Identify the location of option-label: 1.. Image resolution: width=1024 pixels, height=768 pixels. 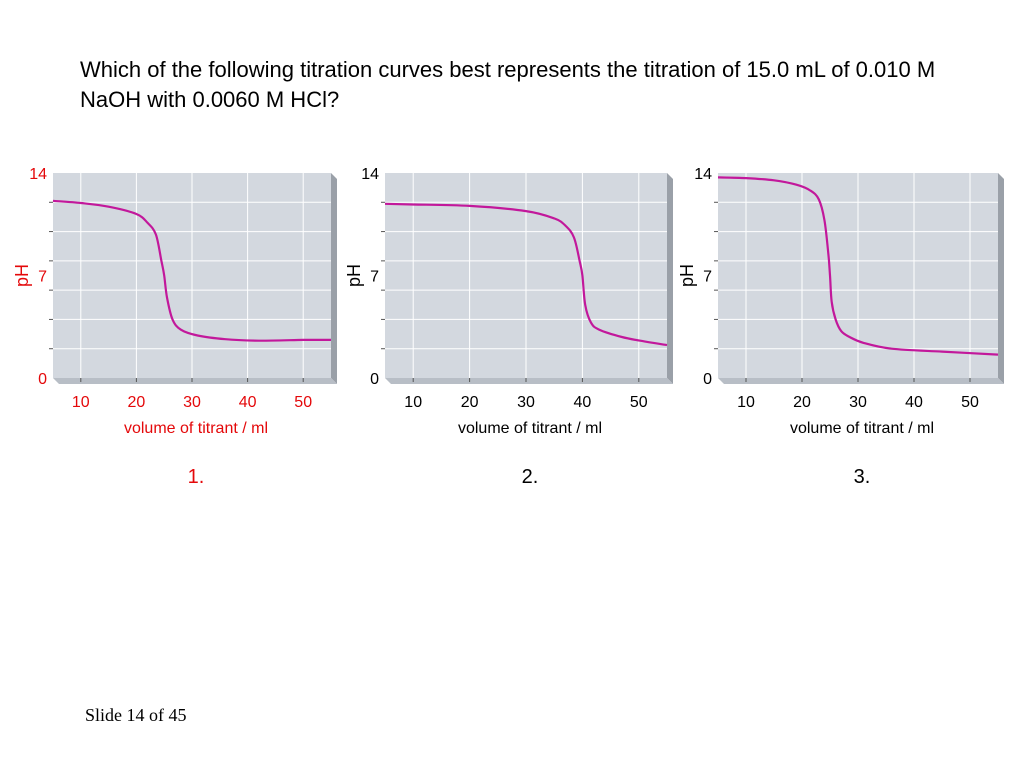
(196, 477).